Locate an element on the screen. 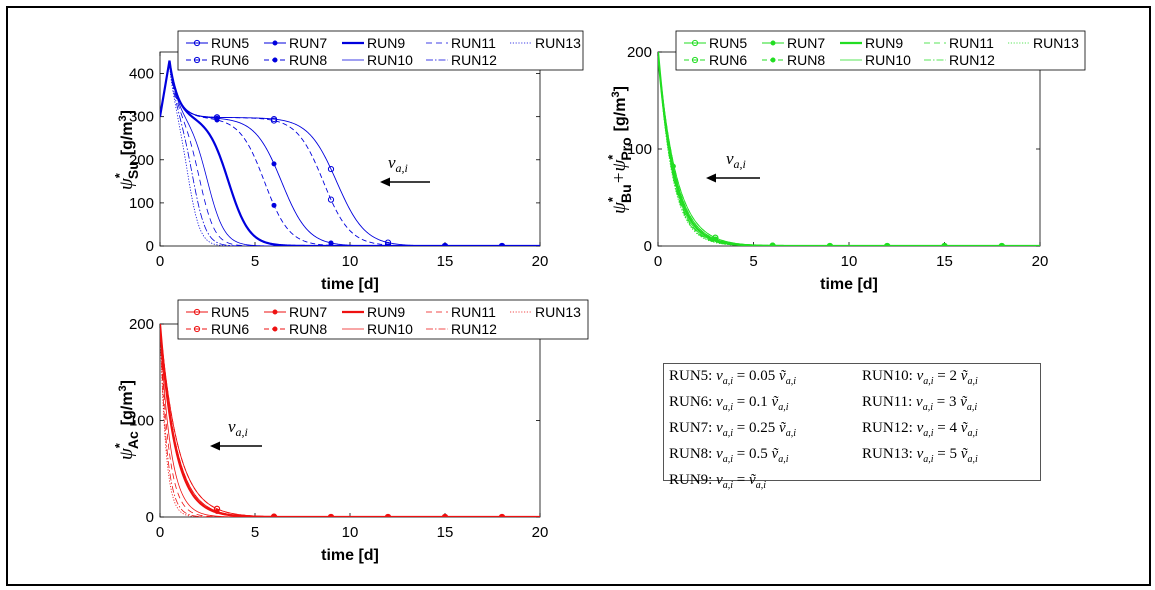 The image size is (1155, 590). param-left: RUN7: va,i = 0.25 ṽa,i is located at coordinates (732, 429).